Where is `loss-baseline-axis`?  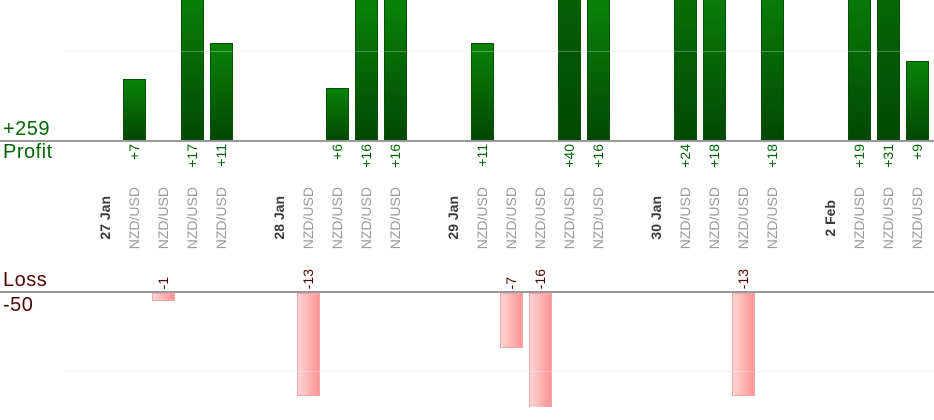
loss-baseline-axis is located at coordinates (467, 292).